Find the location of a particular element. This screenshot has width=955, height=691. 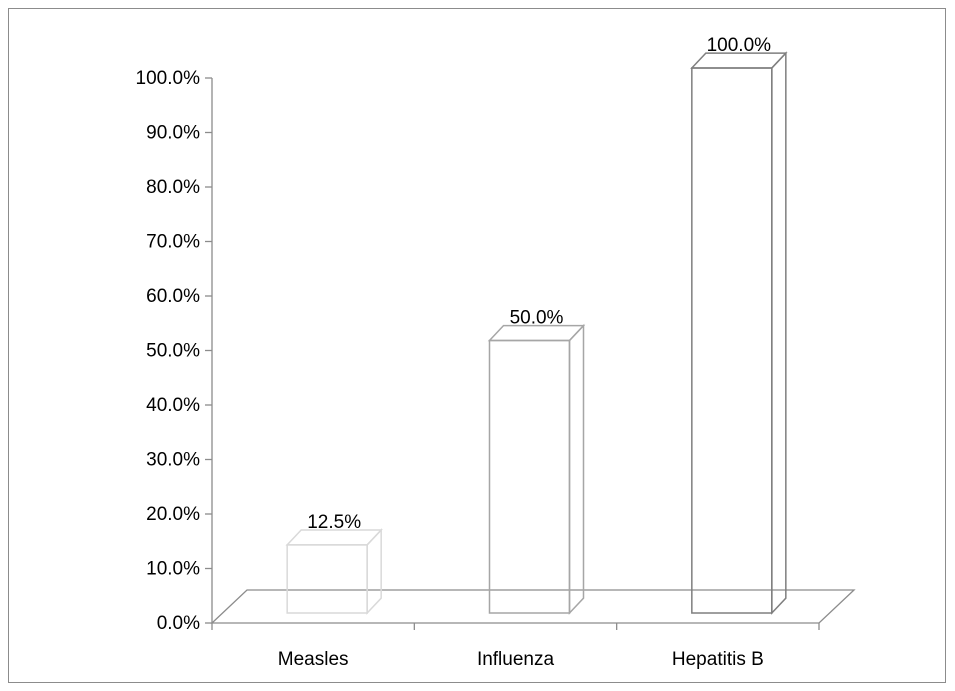

y-tick-label: 20.0% is located at coordinates (173, 514).